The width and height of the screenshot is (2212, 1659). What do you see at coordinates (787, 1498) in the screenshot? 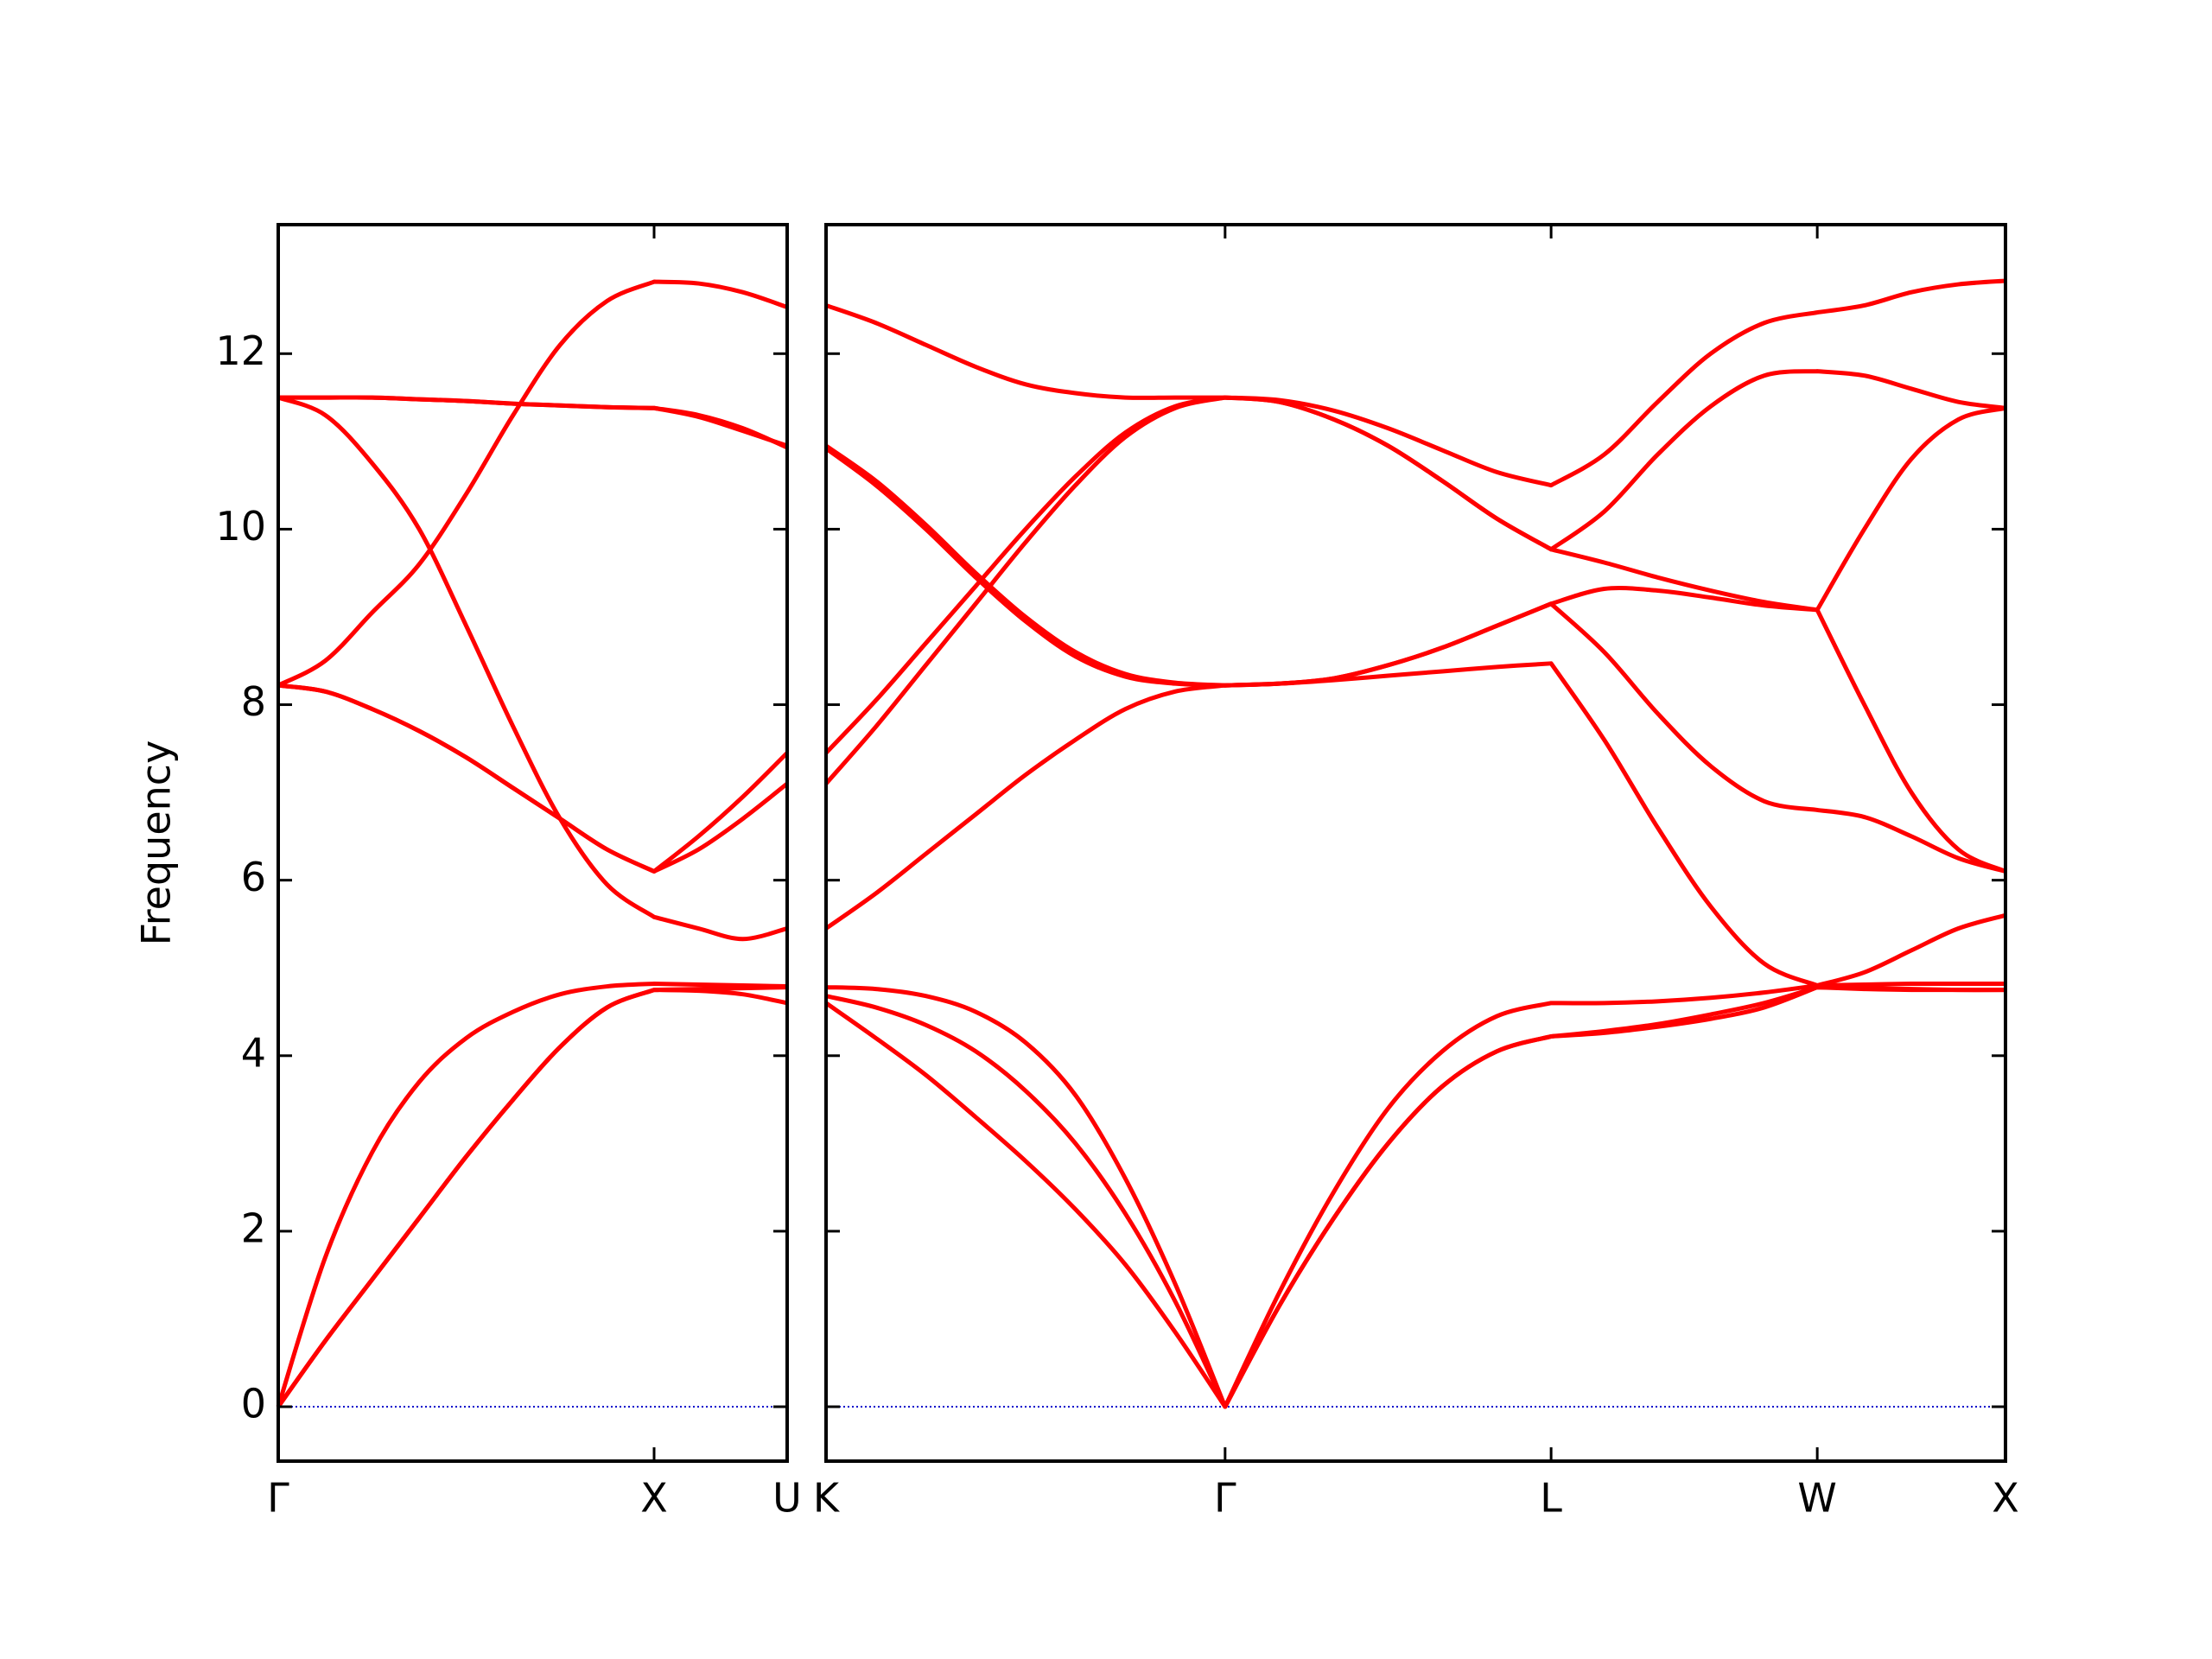
I see `x-tick-label: U` at bounding box center [787, 1498].